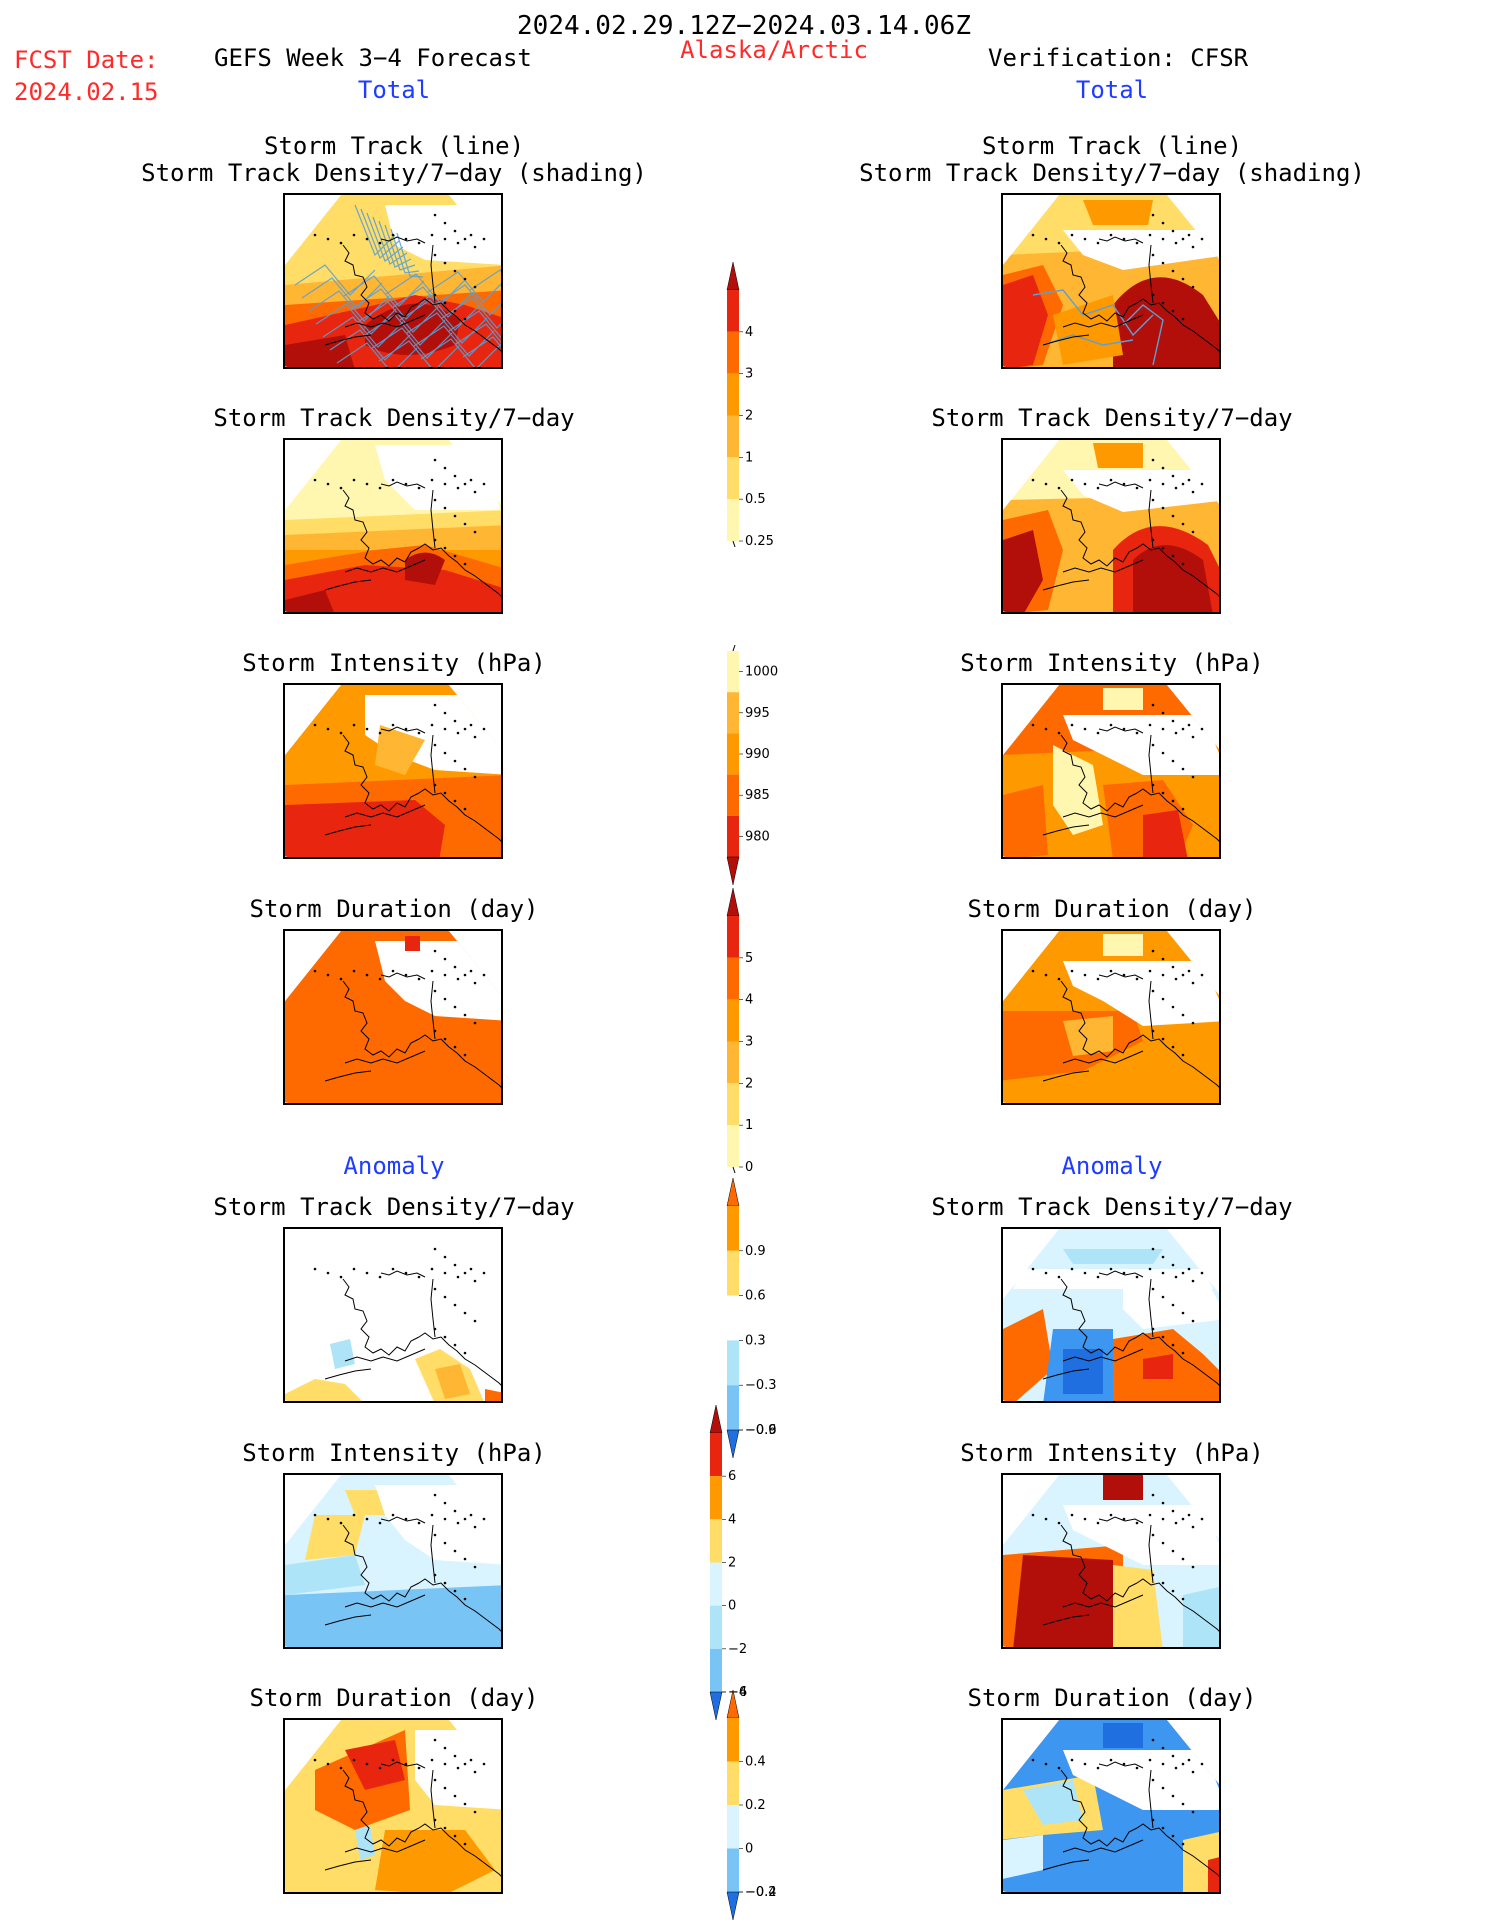 This screenshot has height=1925, width=1487. Describe the element at coordinates (750, 404) in the screenshot. I see `colorbar-density: 4 3 2 1 0.5 0.25` at that location.